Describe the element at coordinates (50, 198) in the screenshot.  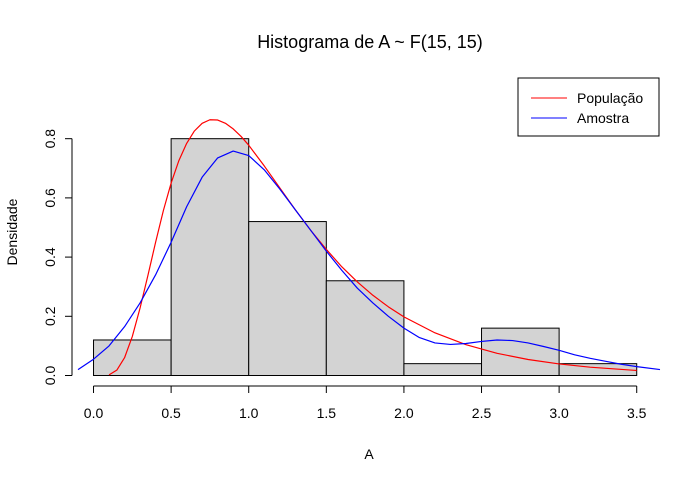
I see `y-tick-label-3: 0.6` at that location.